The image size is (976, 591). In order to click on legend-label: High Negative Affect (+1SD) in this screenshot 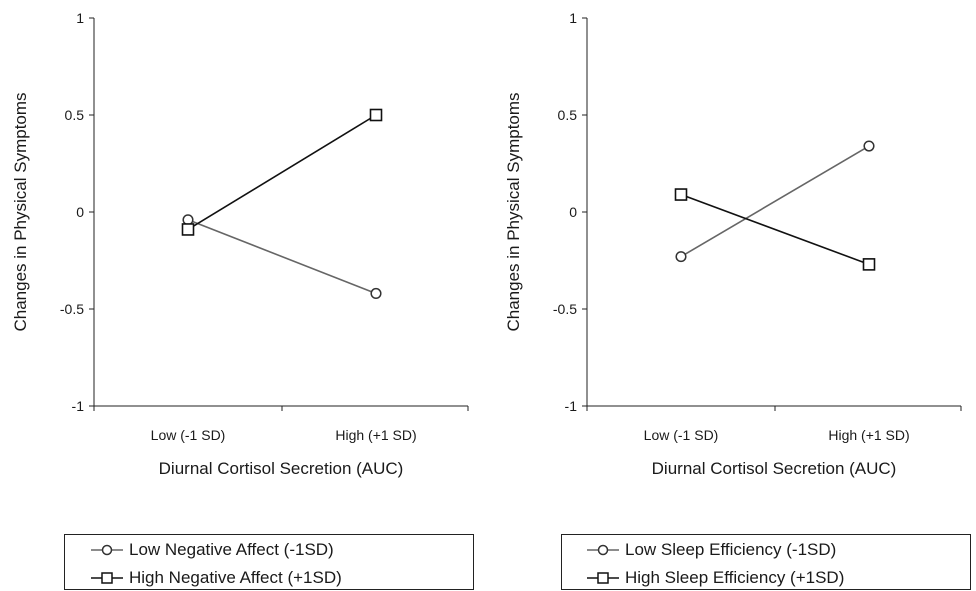, I will do `click(235, 577)`.